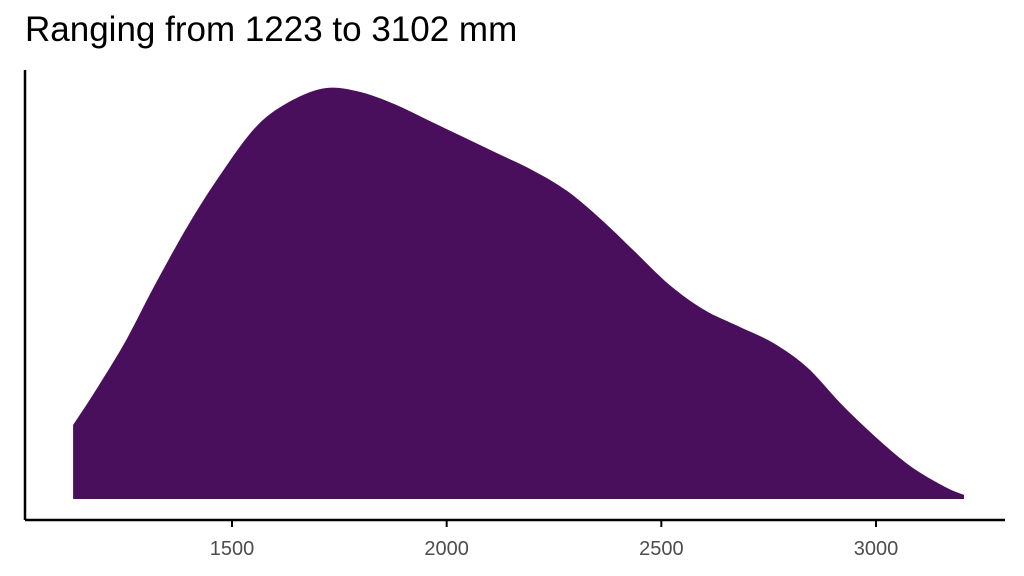 This screenshot has height=576, width=1024. I want to click on x-tick-label: 2500, so click(661, 549).